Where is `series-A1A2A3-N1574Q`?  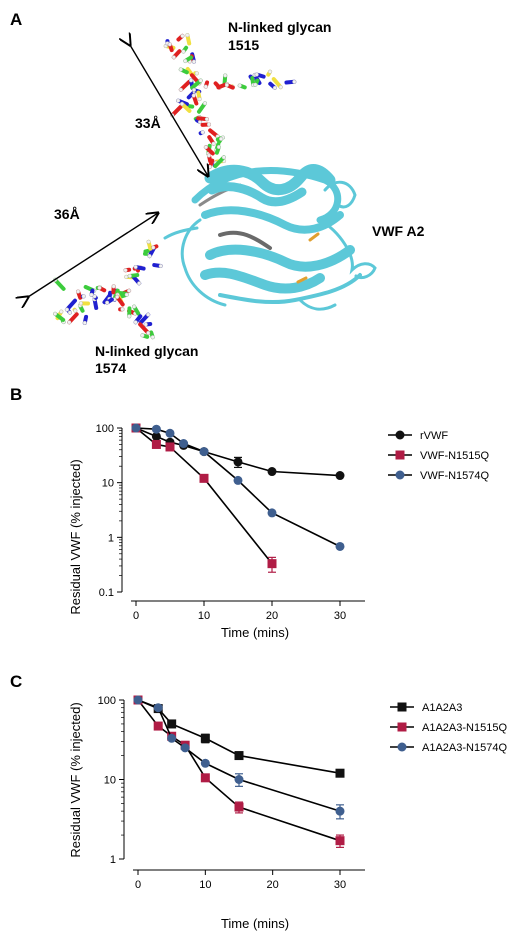
series-A1A2A3-N1574Q is located at coordinates (239, 757).